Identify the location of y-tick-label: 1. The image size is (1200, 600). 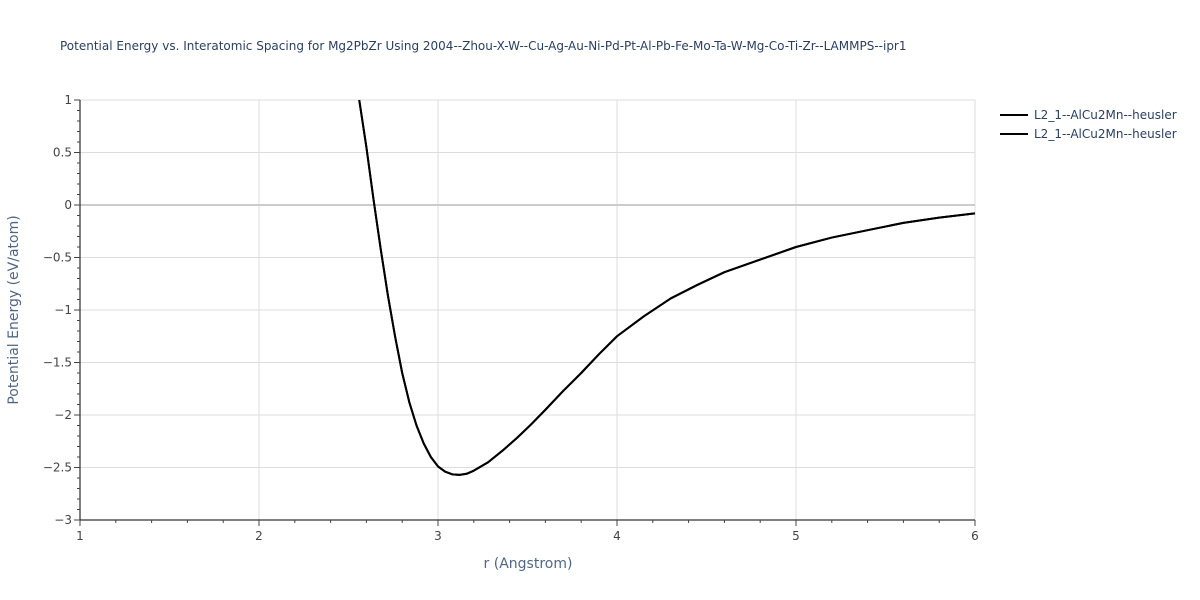
(68, 100).